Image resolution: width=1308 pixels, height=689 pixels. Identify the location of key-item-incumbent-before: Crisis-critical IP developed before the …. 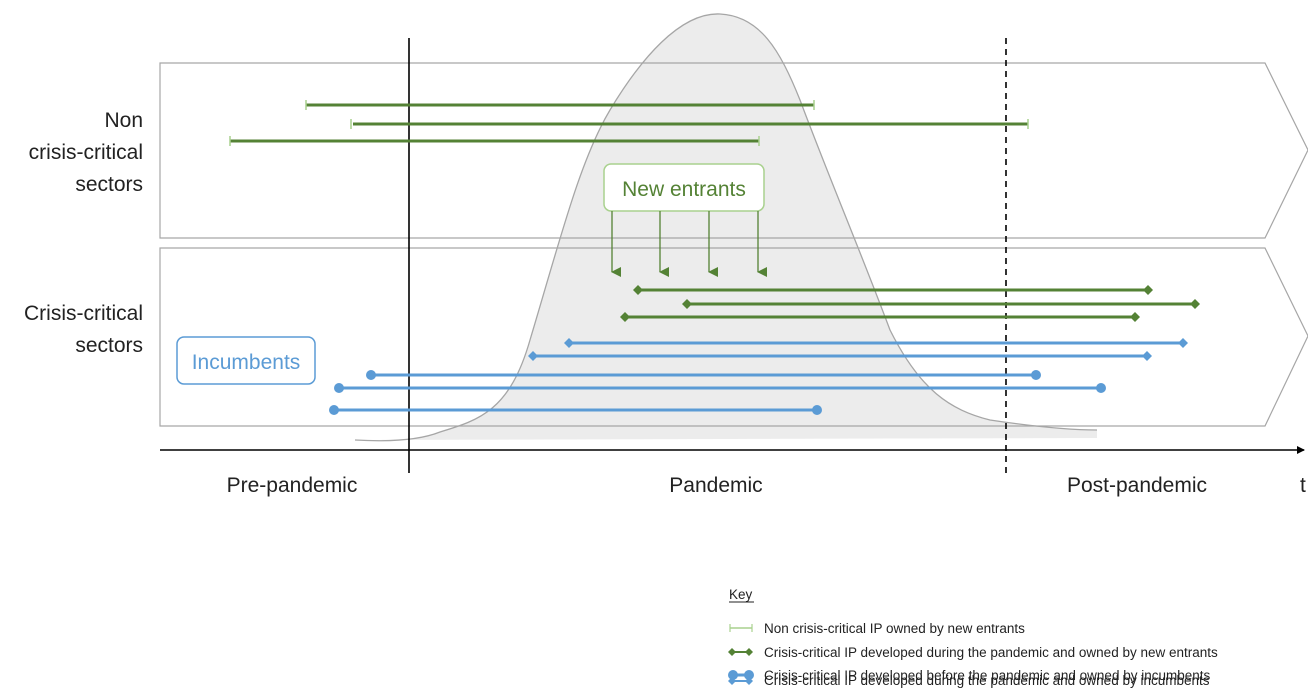
(987, 675).